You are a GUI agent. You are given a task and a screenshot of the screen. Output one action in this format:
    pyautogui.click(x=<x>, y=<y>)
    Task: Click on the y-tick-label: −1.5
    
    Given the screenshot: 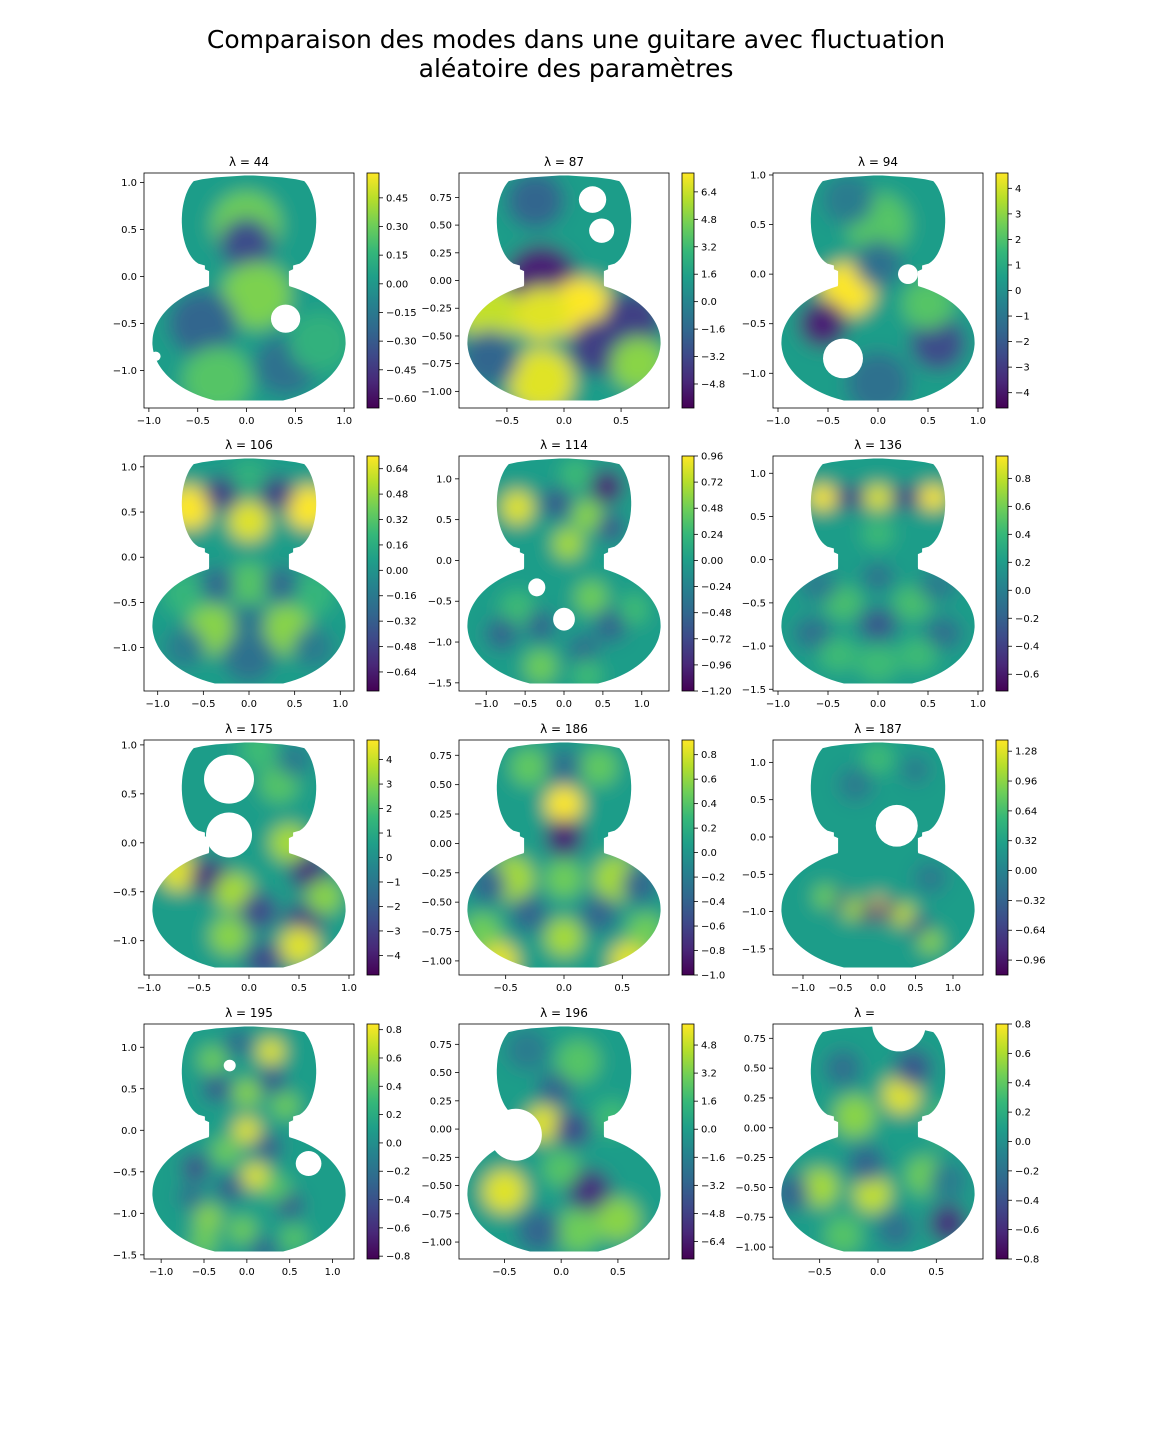 What is the action you would take?
    pyautogui.click(x=440, y=683)
    